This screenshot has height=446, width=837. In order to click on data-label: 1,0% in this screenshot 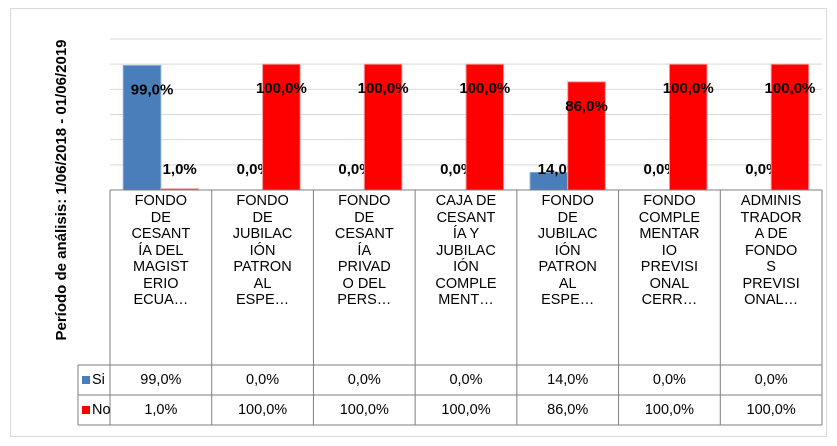, I will do `click(180, 169)`.